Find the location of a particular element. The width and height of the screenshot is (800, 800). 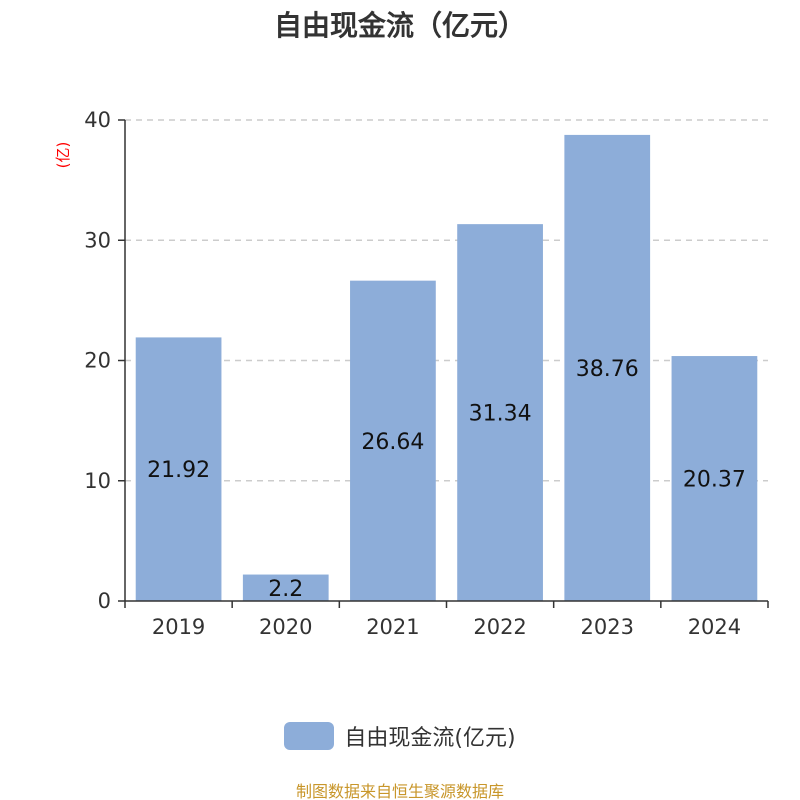

data-label: 26.64 is located at coordinates (392, 442).